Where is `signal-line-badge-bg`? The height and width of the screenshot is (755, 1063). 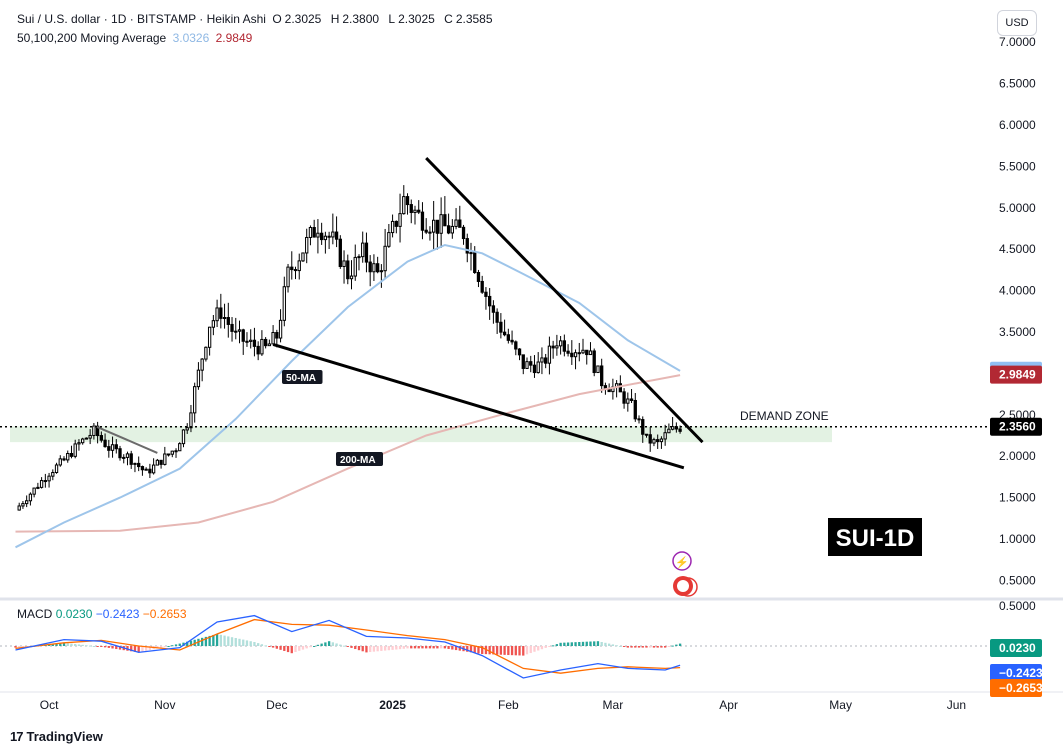
signal-line-badge-bg is located at coordinates (1016, 688).